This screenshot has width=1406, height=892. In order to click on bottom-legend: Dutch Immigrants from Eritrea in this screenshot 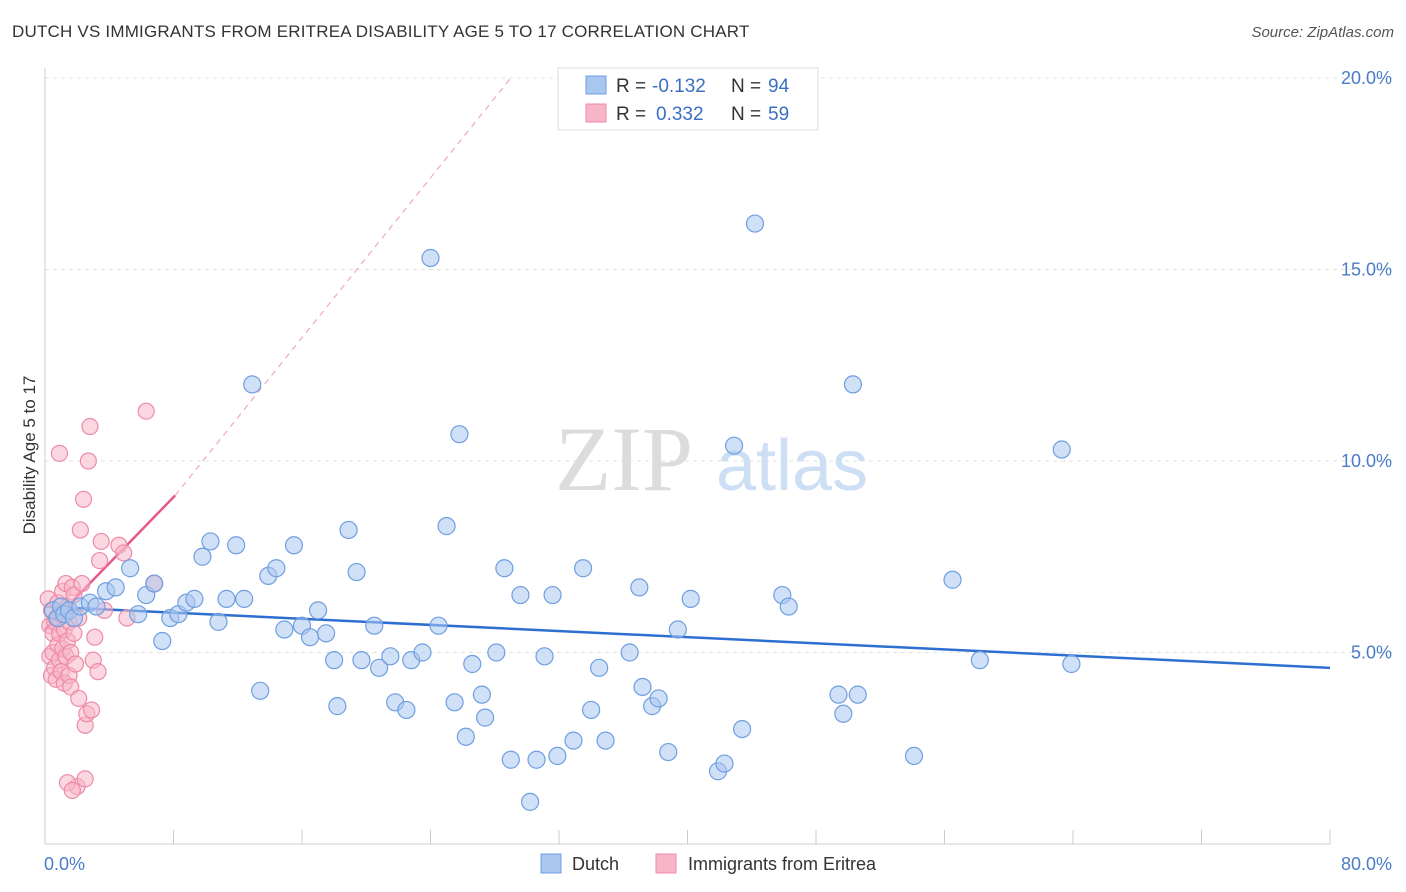, I will do `click(708, 863)`.